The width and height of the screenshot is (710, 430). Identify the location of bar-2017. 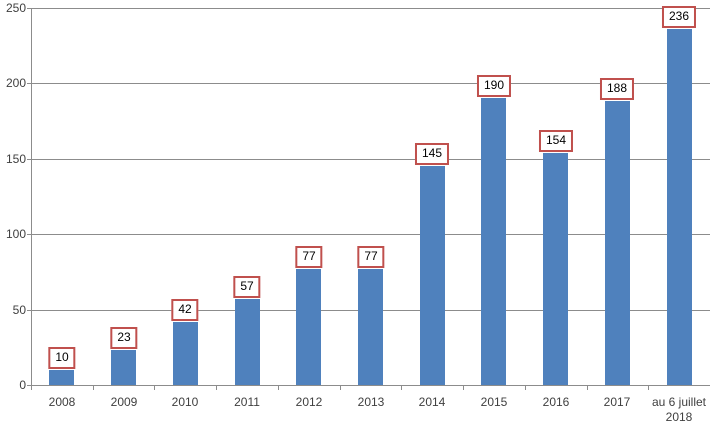
(617, 243).